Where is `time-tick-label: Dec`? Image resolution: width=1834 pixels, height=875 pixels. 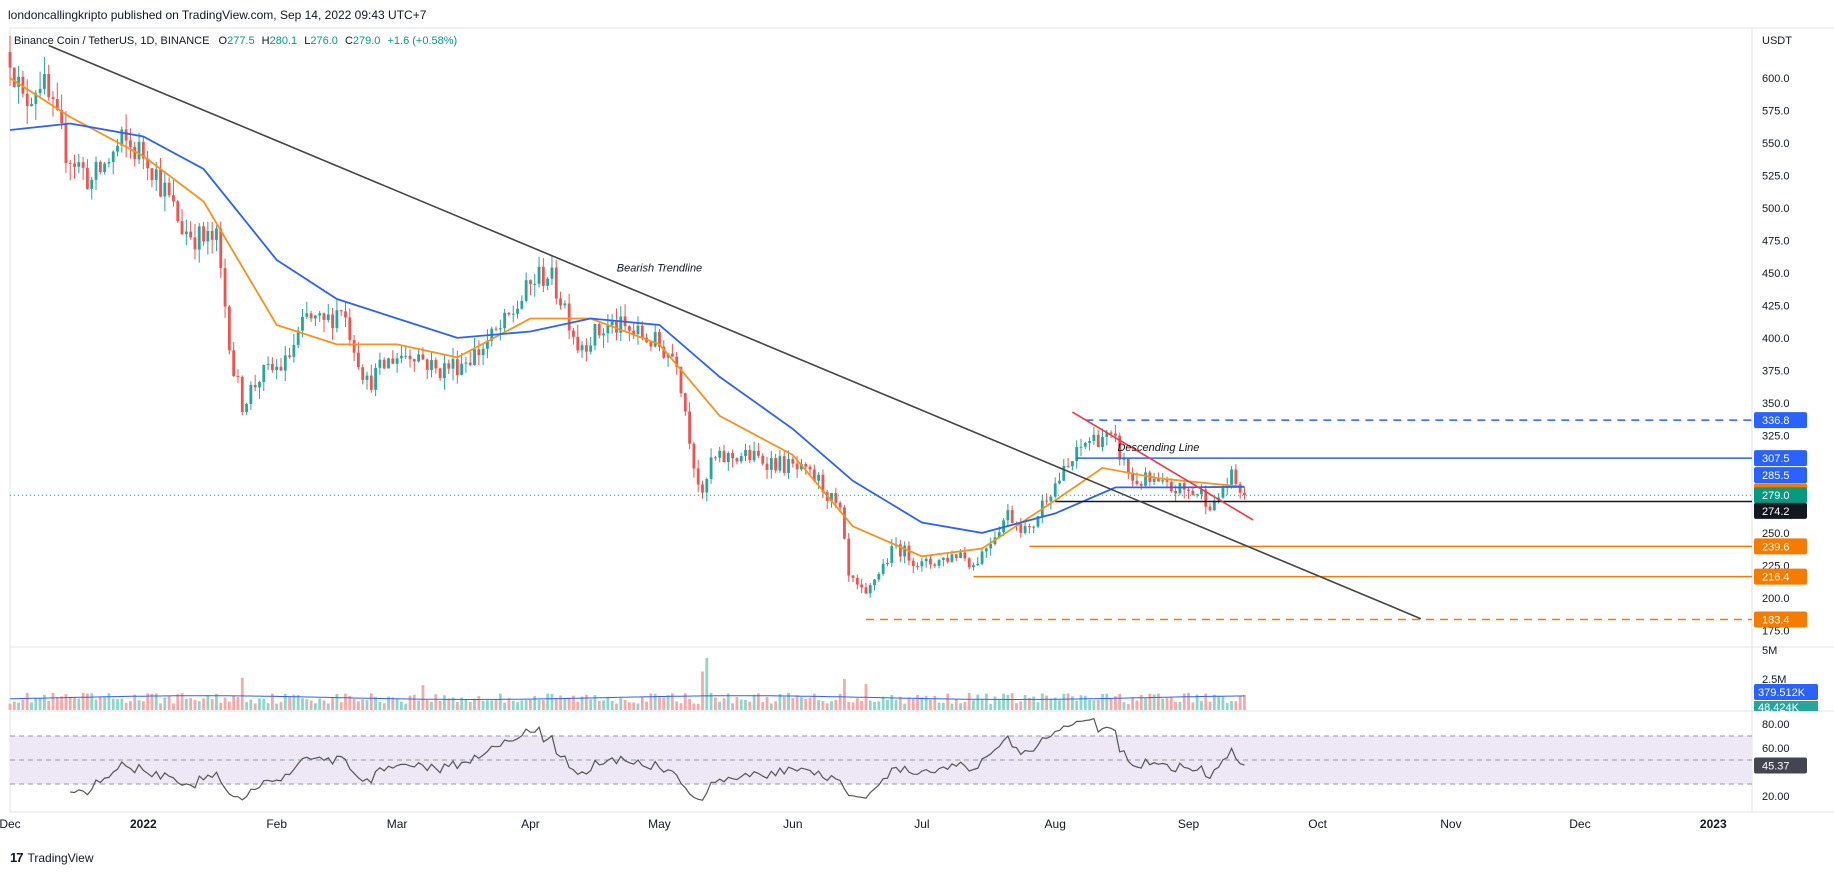 time-tick-label: Dec is located at coordinates (1579, 824).